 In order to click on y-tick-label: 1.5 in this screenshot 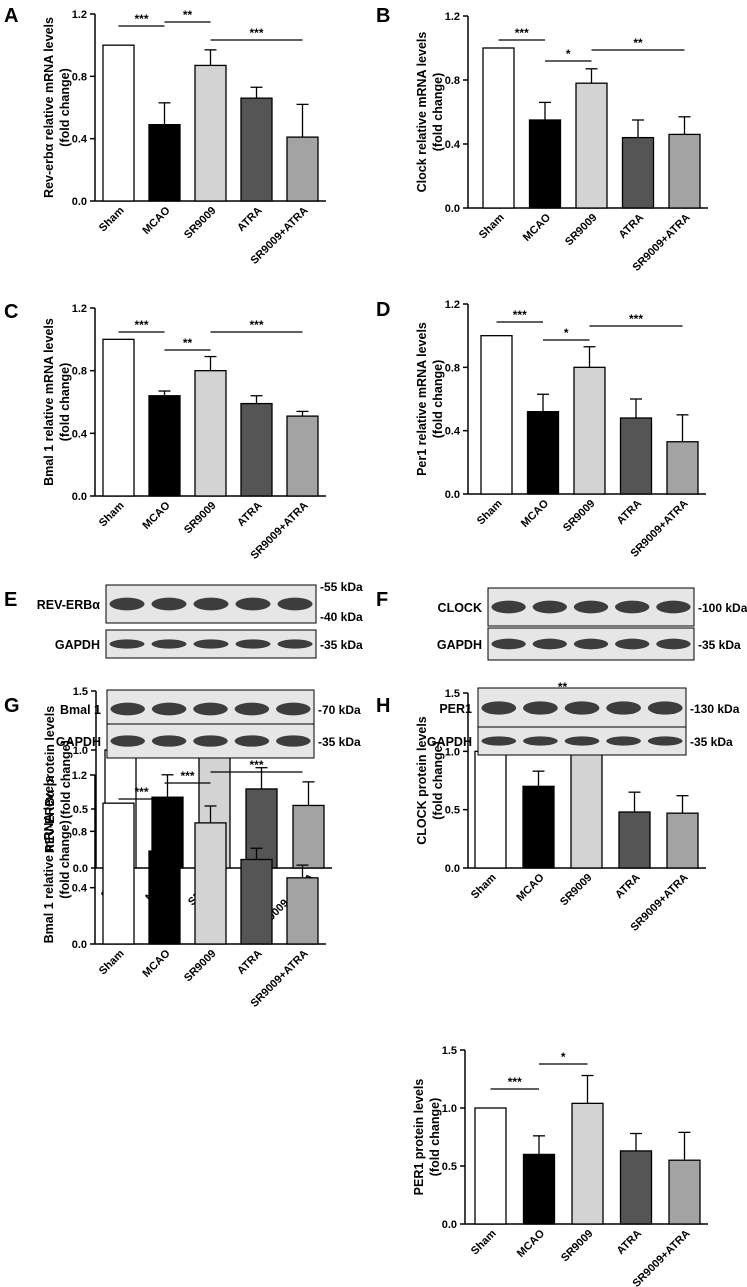, I will do `click(80, 692)`.